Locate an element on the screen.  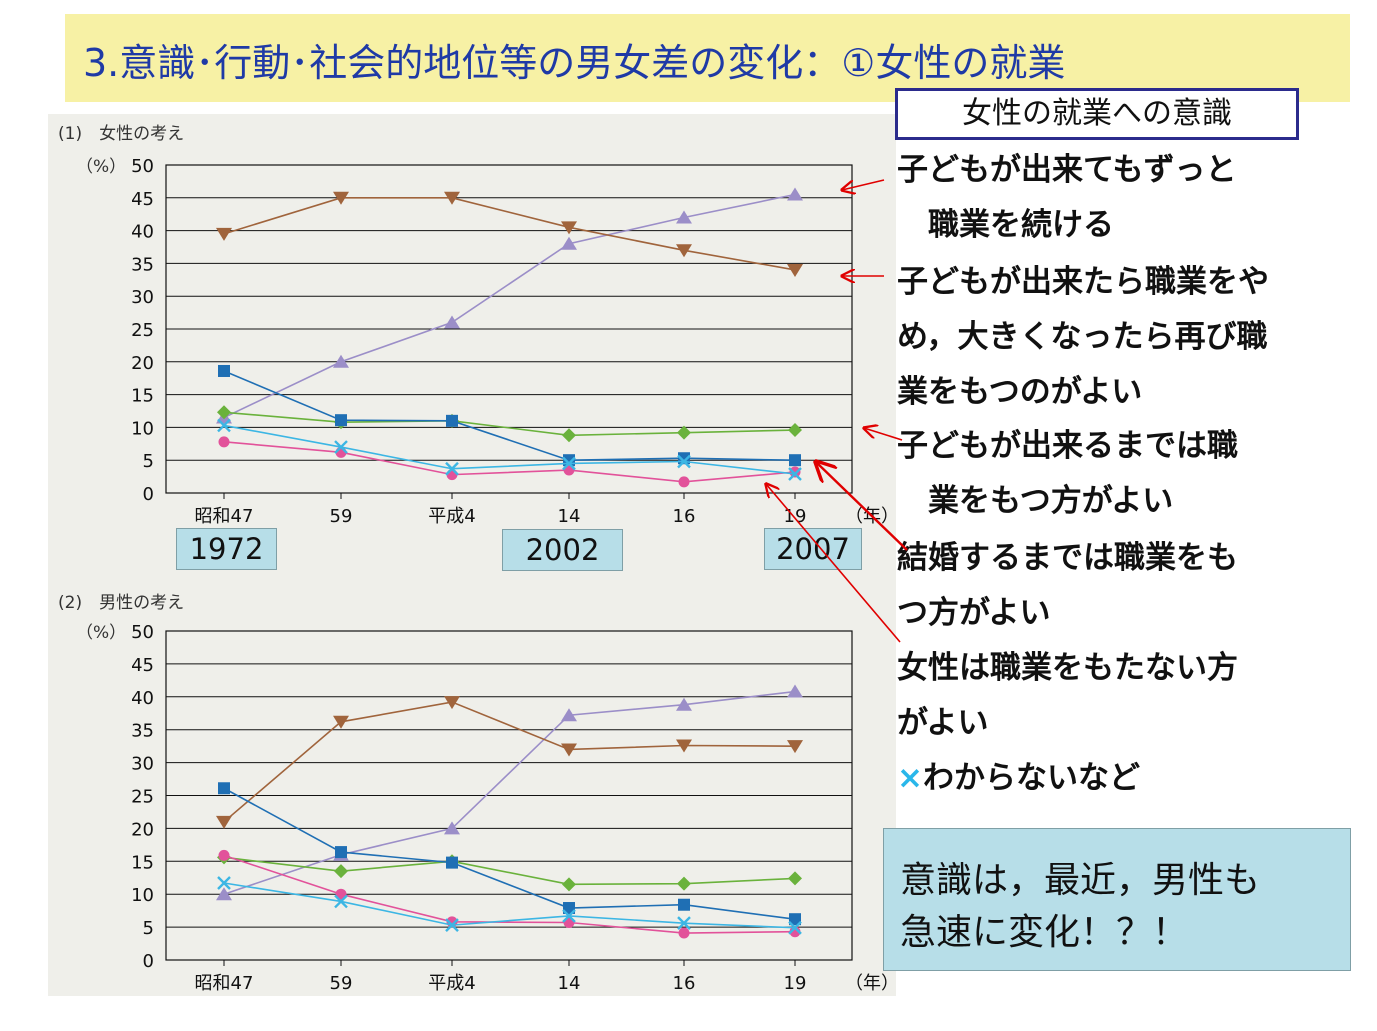
year-box-1972: 1972 is located at coordinates (226, 549).